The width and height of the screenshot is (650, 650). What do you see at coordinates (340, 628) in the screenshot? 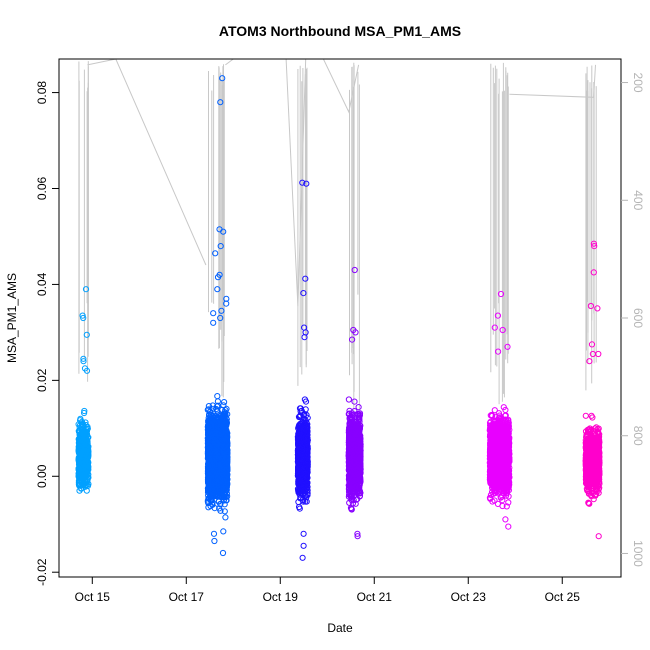
I see `x-axis-label: Date` at bounding box center [340, 628].